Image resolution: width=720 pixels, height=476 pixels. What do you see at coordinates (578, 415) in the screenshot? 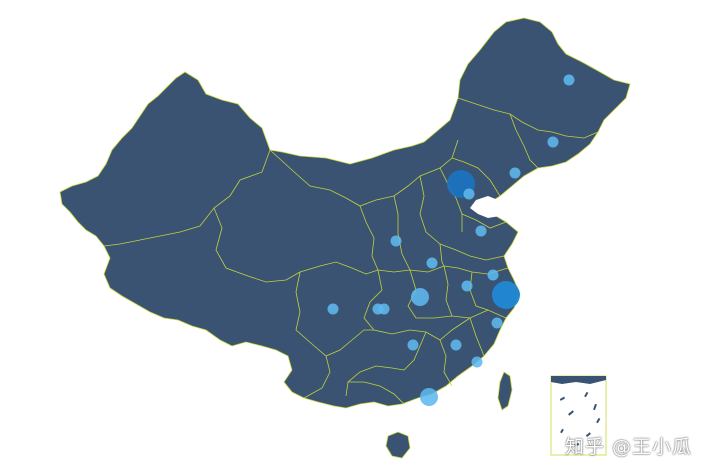
I see `south-china-sea-inset` at bounding box center [578, 415].